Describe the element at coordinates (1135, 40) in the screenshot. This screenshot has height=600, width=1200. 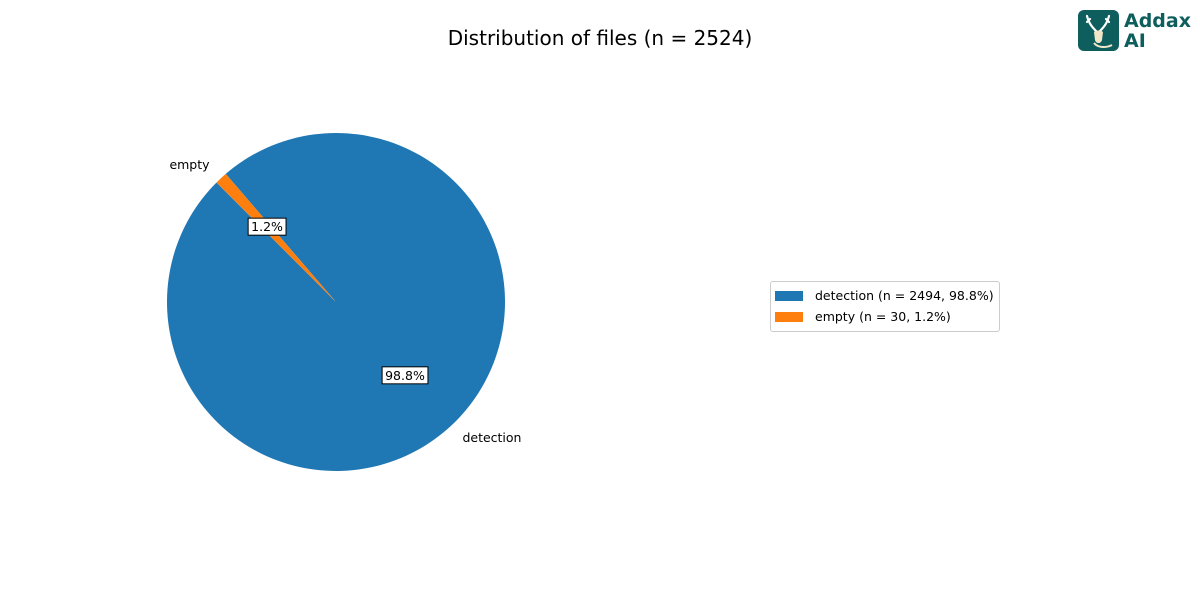
I see `logo-text-line2: AI` at that location.